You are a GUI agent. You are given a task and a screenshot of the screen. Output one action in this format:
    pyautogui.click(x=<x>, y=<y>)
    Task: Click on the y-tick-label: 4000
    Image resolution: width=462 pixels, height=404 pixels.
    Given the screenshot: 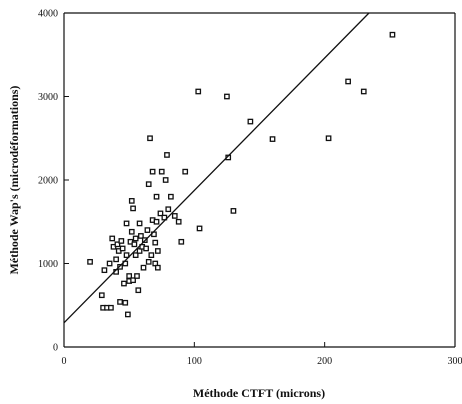 What is the action you would take?
    pyautogui.click(x=48, y=14)
    